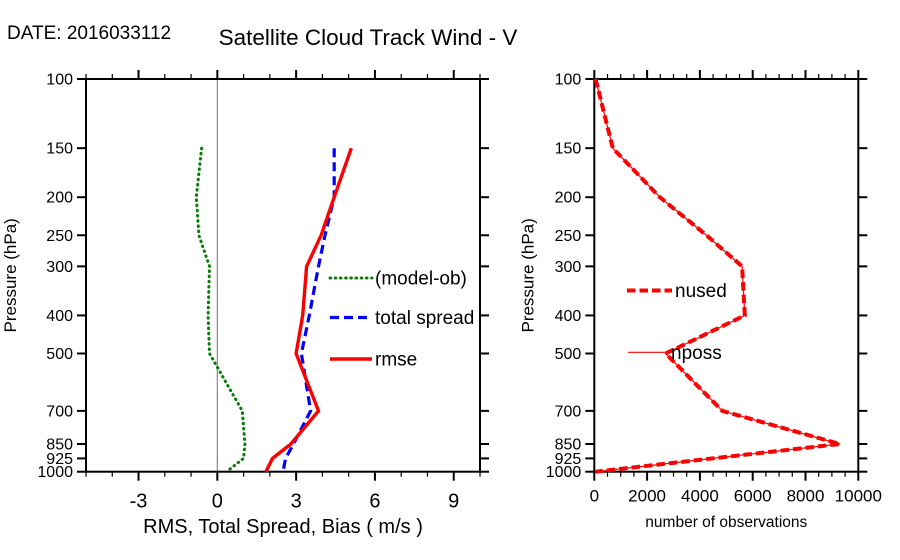 Image resolution: width=900 pixels, height=560 pixels. What do you see at coordinates (374, 502) in the screenshot?
I see `x-tick-label: 6` at bounding box center [374, 502].